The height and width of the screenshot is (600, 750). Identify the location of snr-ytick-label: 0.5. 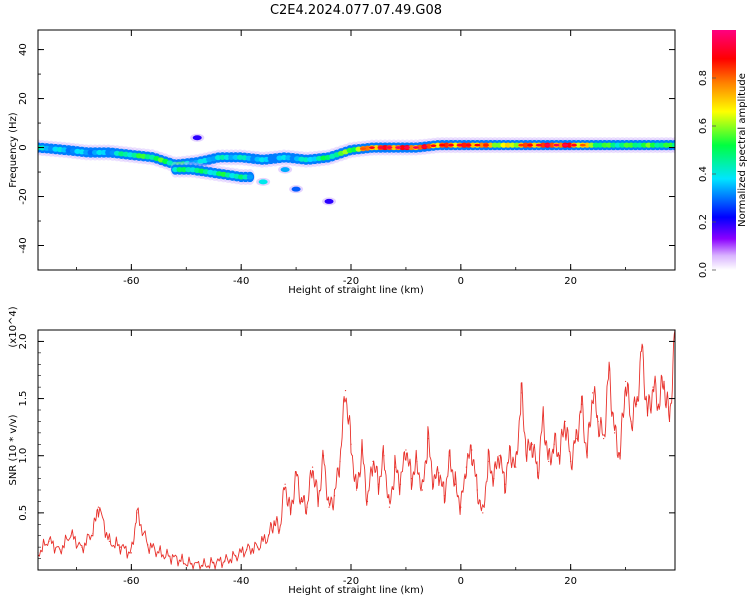
(23, 513).